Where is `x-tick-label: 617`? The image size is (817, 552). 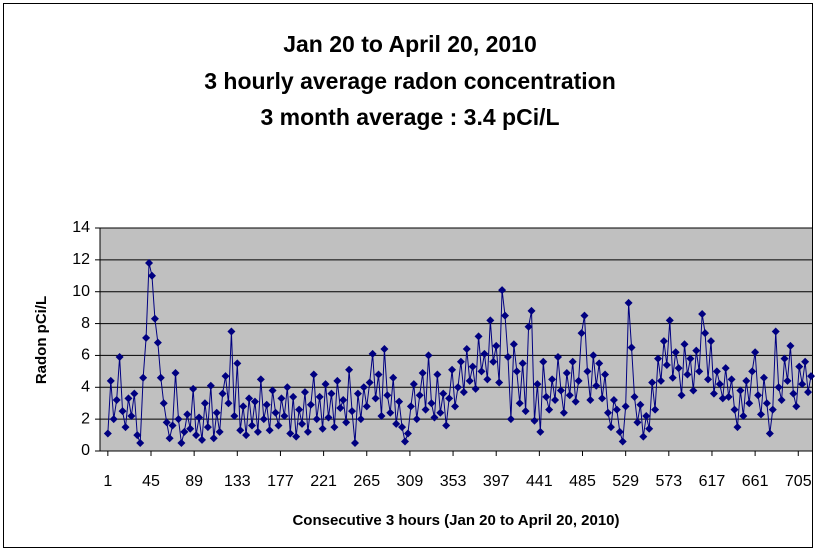 x-tick-label: 617 is located at coordinates (712, 481).